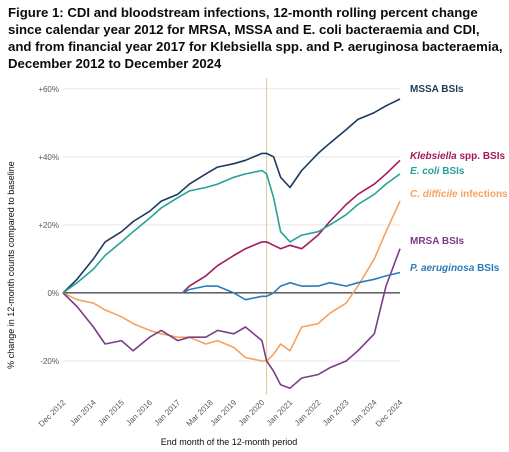  I want to click on y-tick-label: +20%, so click(48, 225).